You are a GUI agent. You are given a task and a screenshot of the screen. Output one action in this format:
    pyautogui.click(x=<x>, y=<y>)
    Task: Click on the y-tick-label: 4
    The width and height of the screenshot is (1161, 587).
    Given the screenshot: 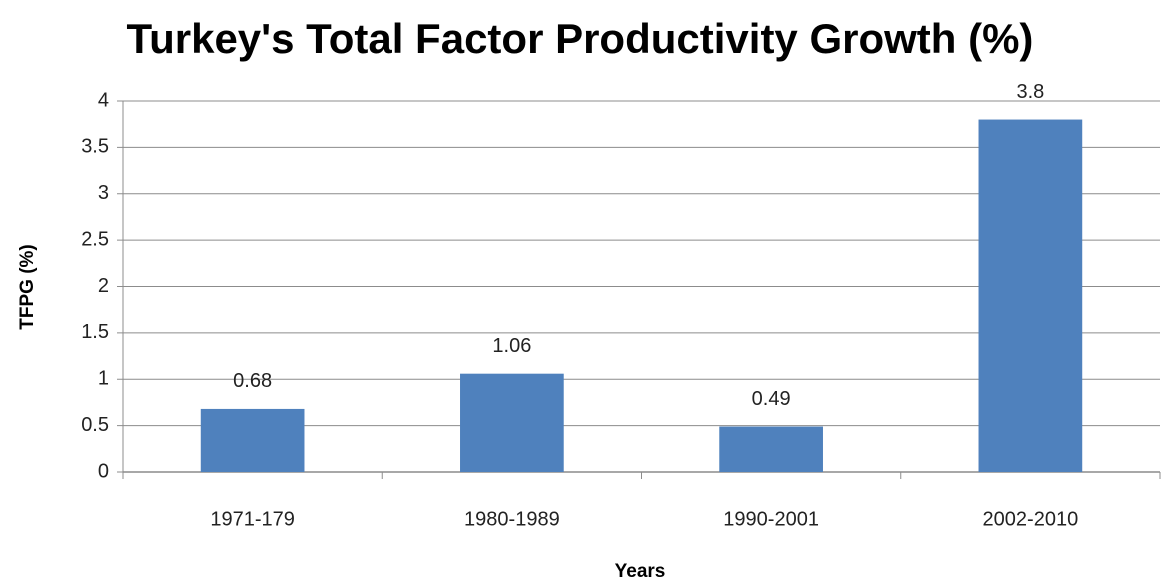 What is the action you would take?
    pyautogui.click(x=103, y=100)
    